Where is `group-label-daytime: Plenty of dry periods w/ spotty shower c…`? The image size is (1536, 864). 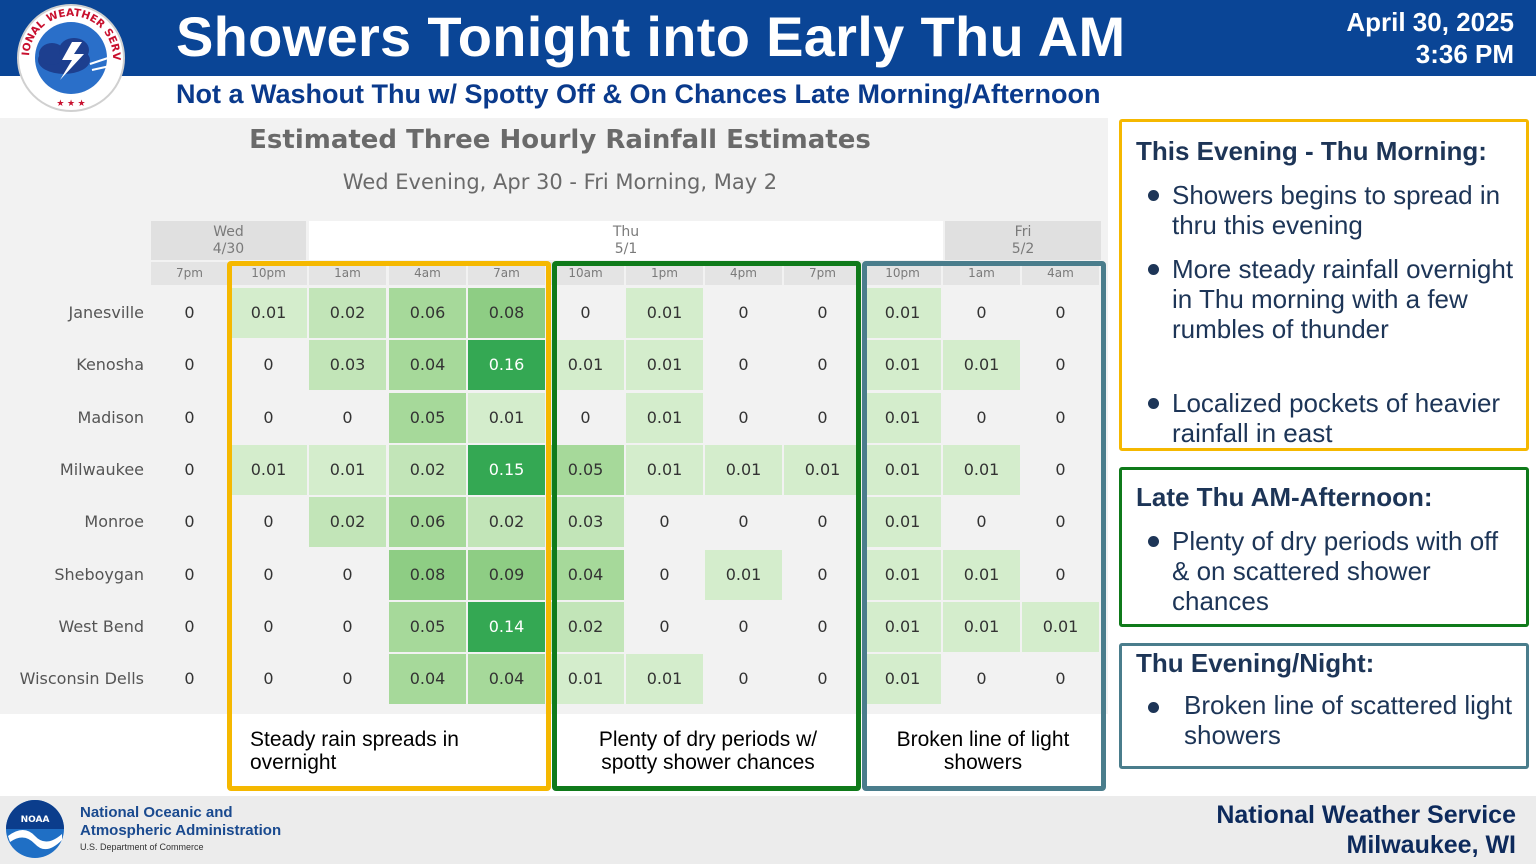
group-label-daytime: Plenty of dry periods w/ spotty shower c… is located at coordinates (708, 751).